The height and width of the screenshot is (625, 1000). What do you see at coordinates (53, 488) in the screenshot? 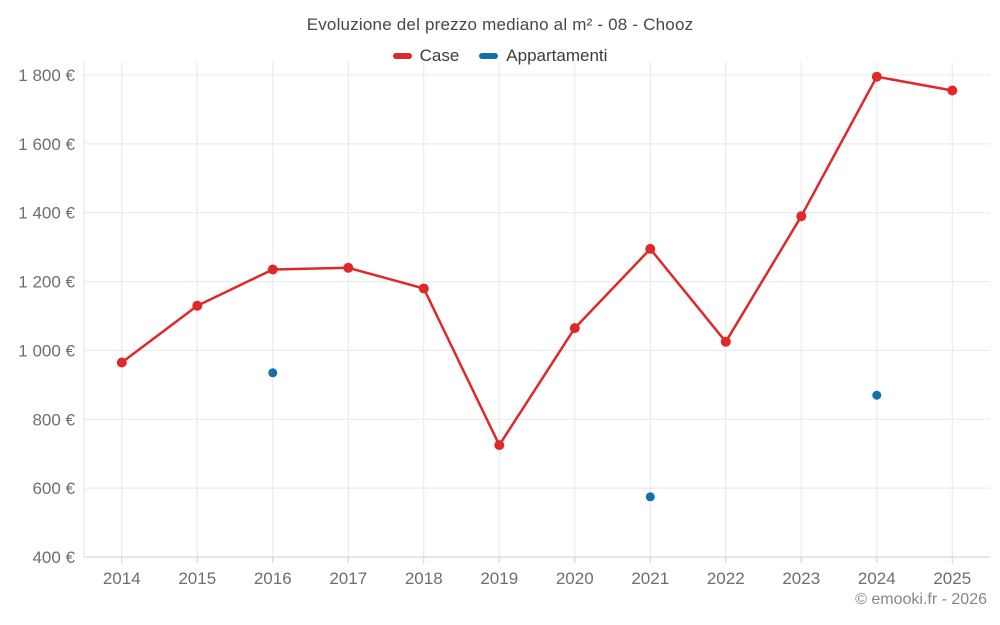
I see `y-axis-tick-label: 600 €` at bounding box center [53, 488].